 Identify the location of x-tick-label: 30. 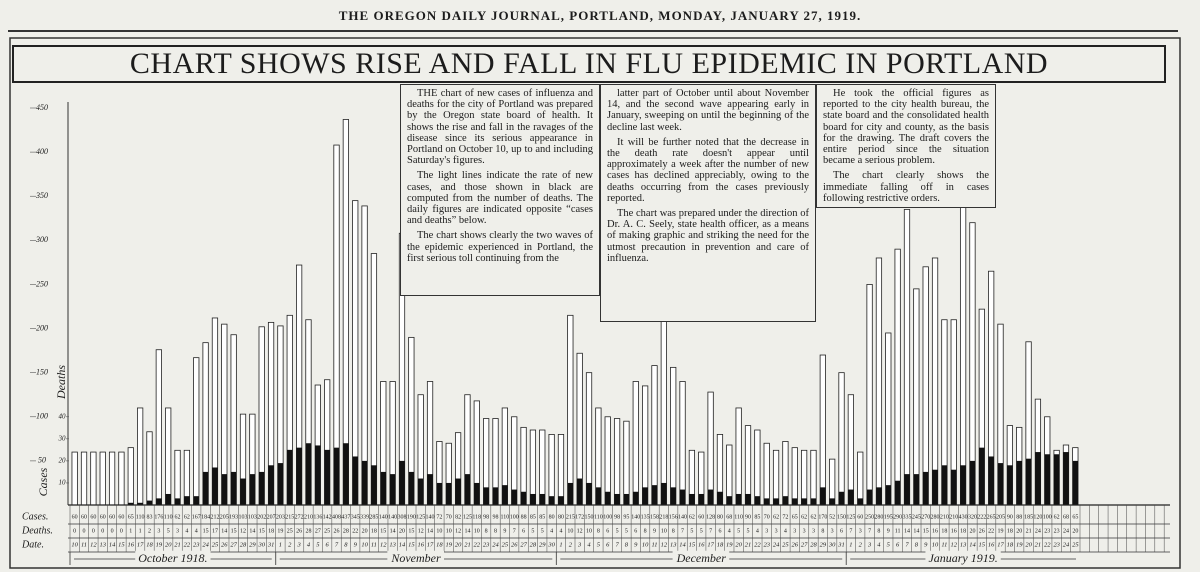
(832, 544).